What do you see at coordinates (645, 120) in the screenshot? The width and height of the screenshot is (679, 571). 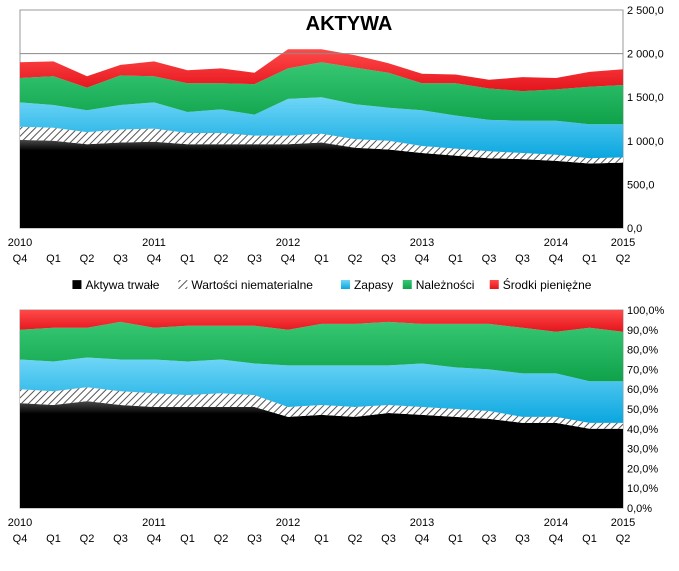 I see `y-tick-labels-top: 0,0 500,0 1 000,0 1 500,0 2 000,0 2 500,0` at bounding box center [645, 120].